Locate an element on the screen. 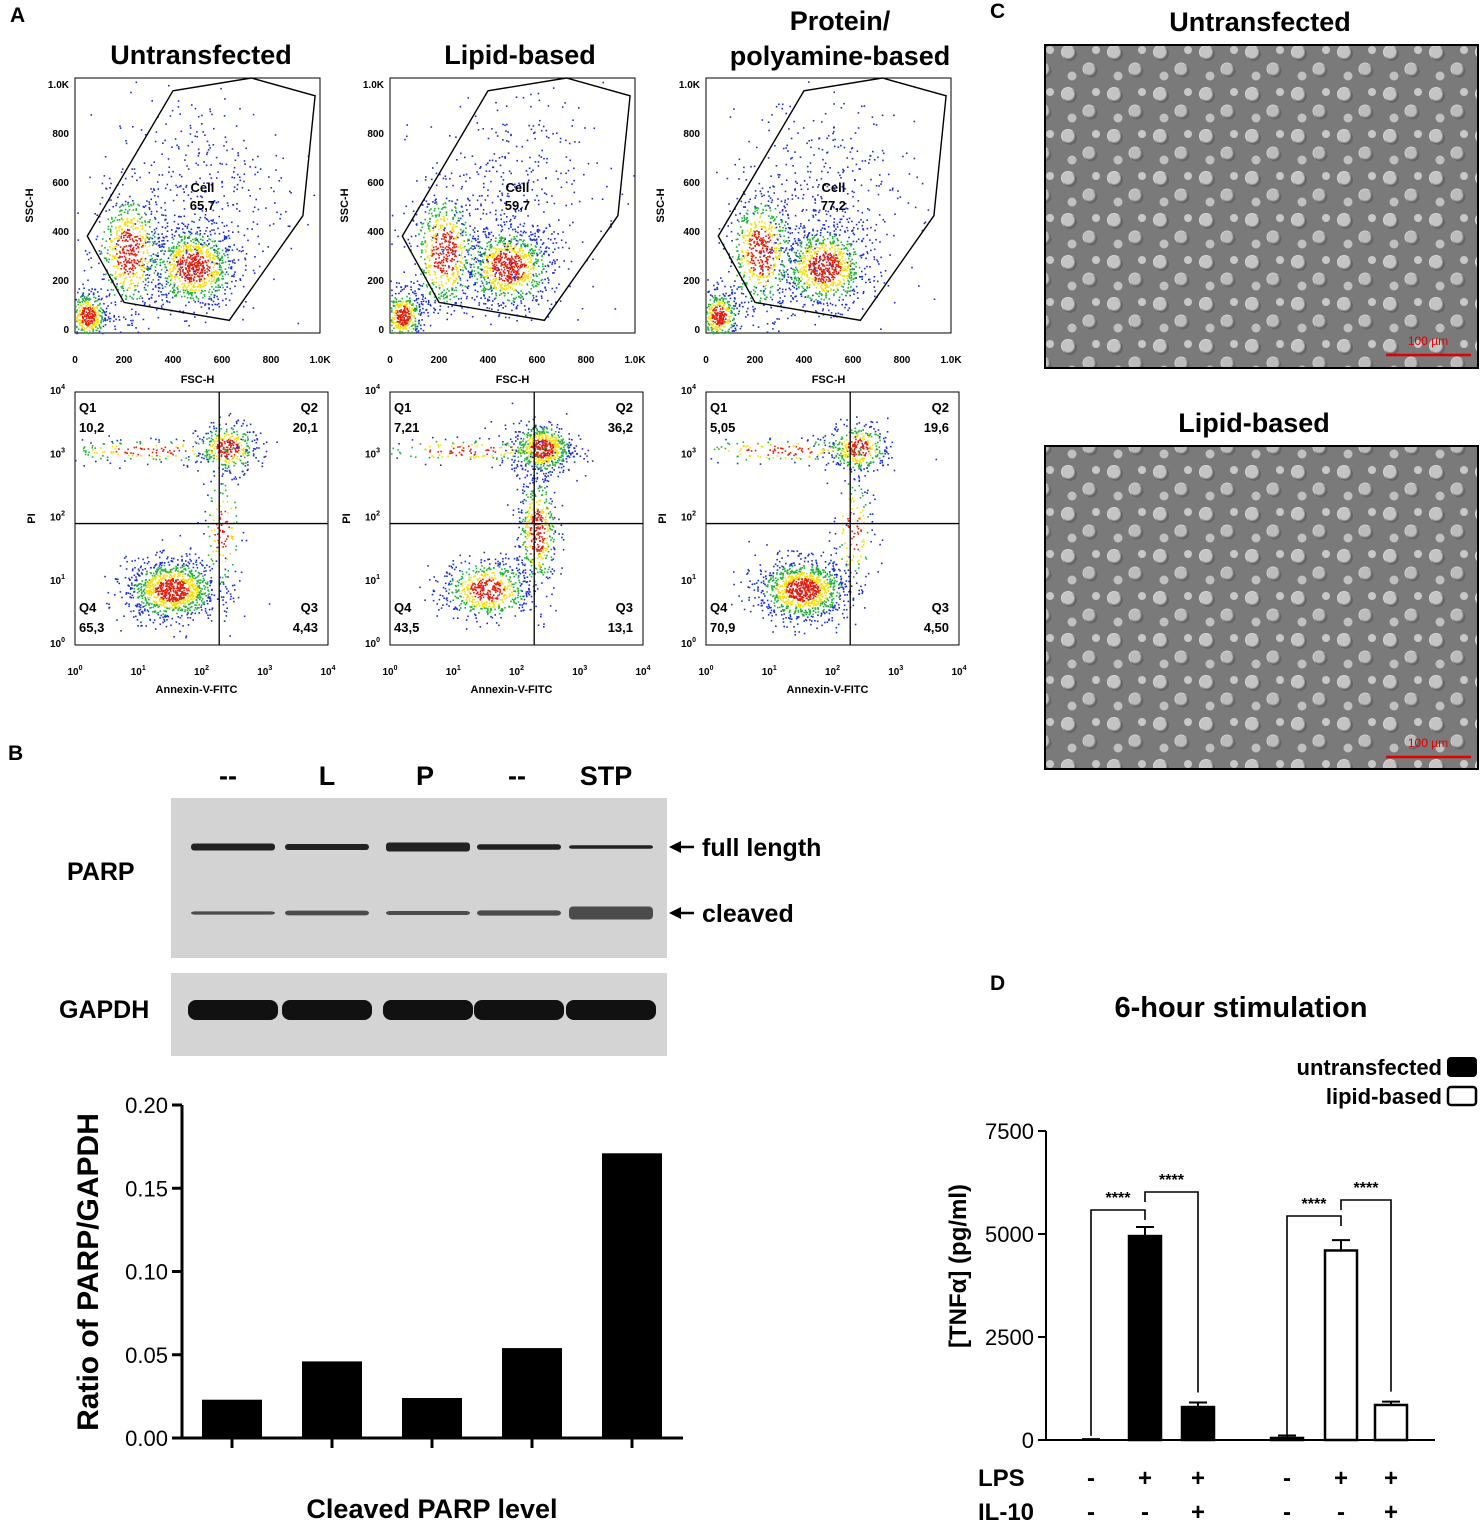  x-tick-label: 10² is located at coordinates (832, 671).